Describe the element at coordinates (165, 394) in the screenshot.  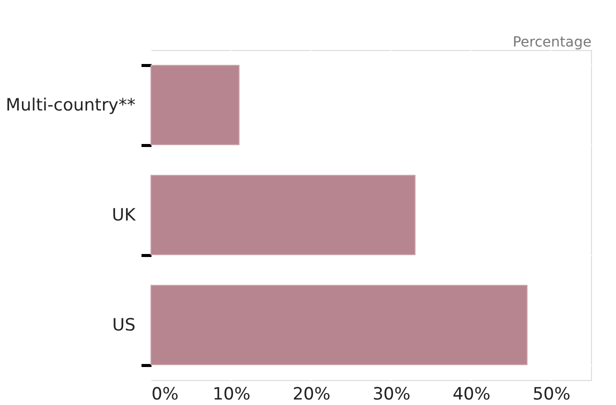
I see `x-tick-label: 0%` at that location.